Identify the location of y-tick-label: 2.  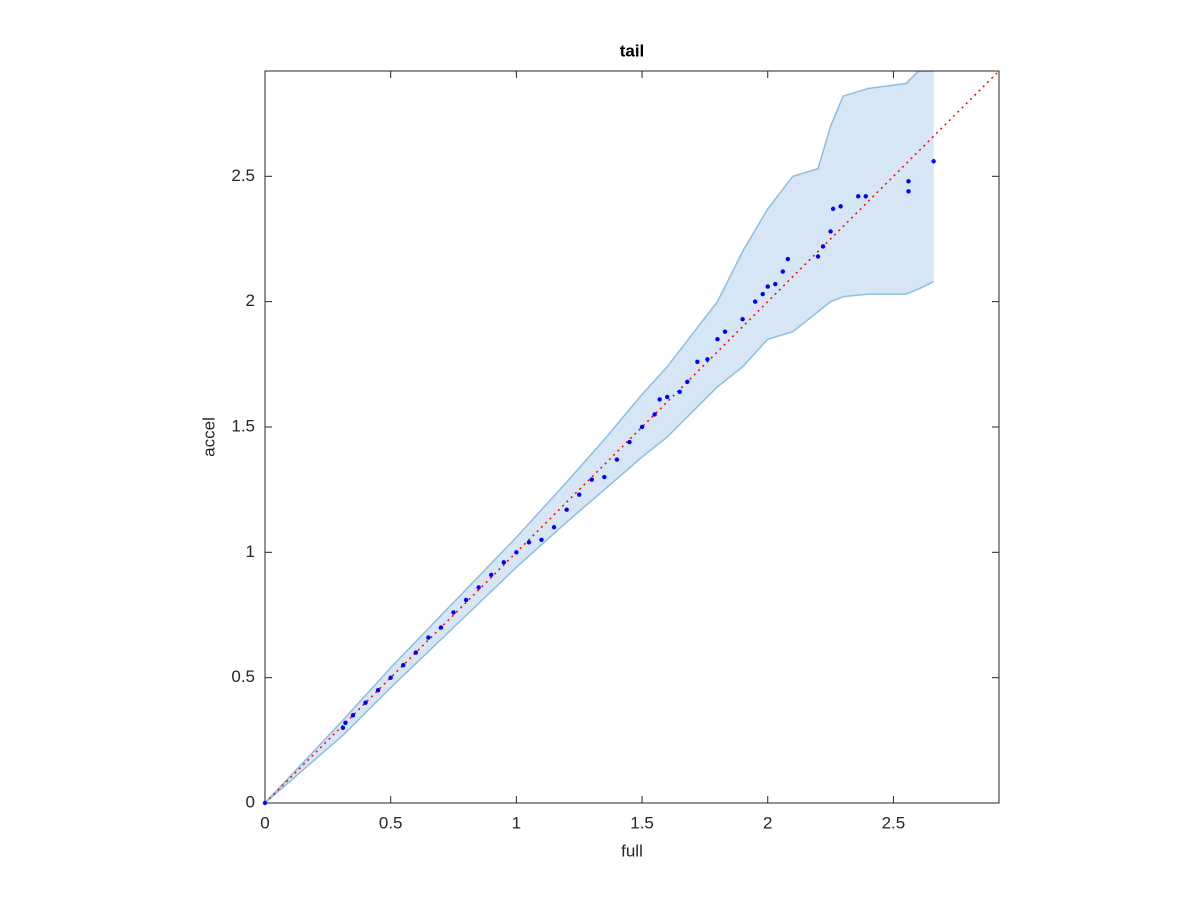
(250, 300).